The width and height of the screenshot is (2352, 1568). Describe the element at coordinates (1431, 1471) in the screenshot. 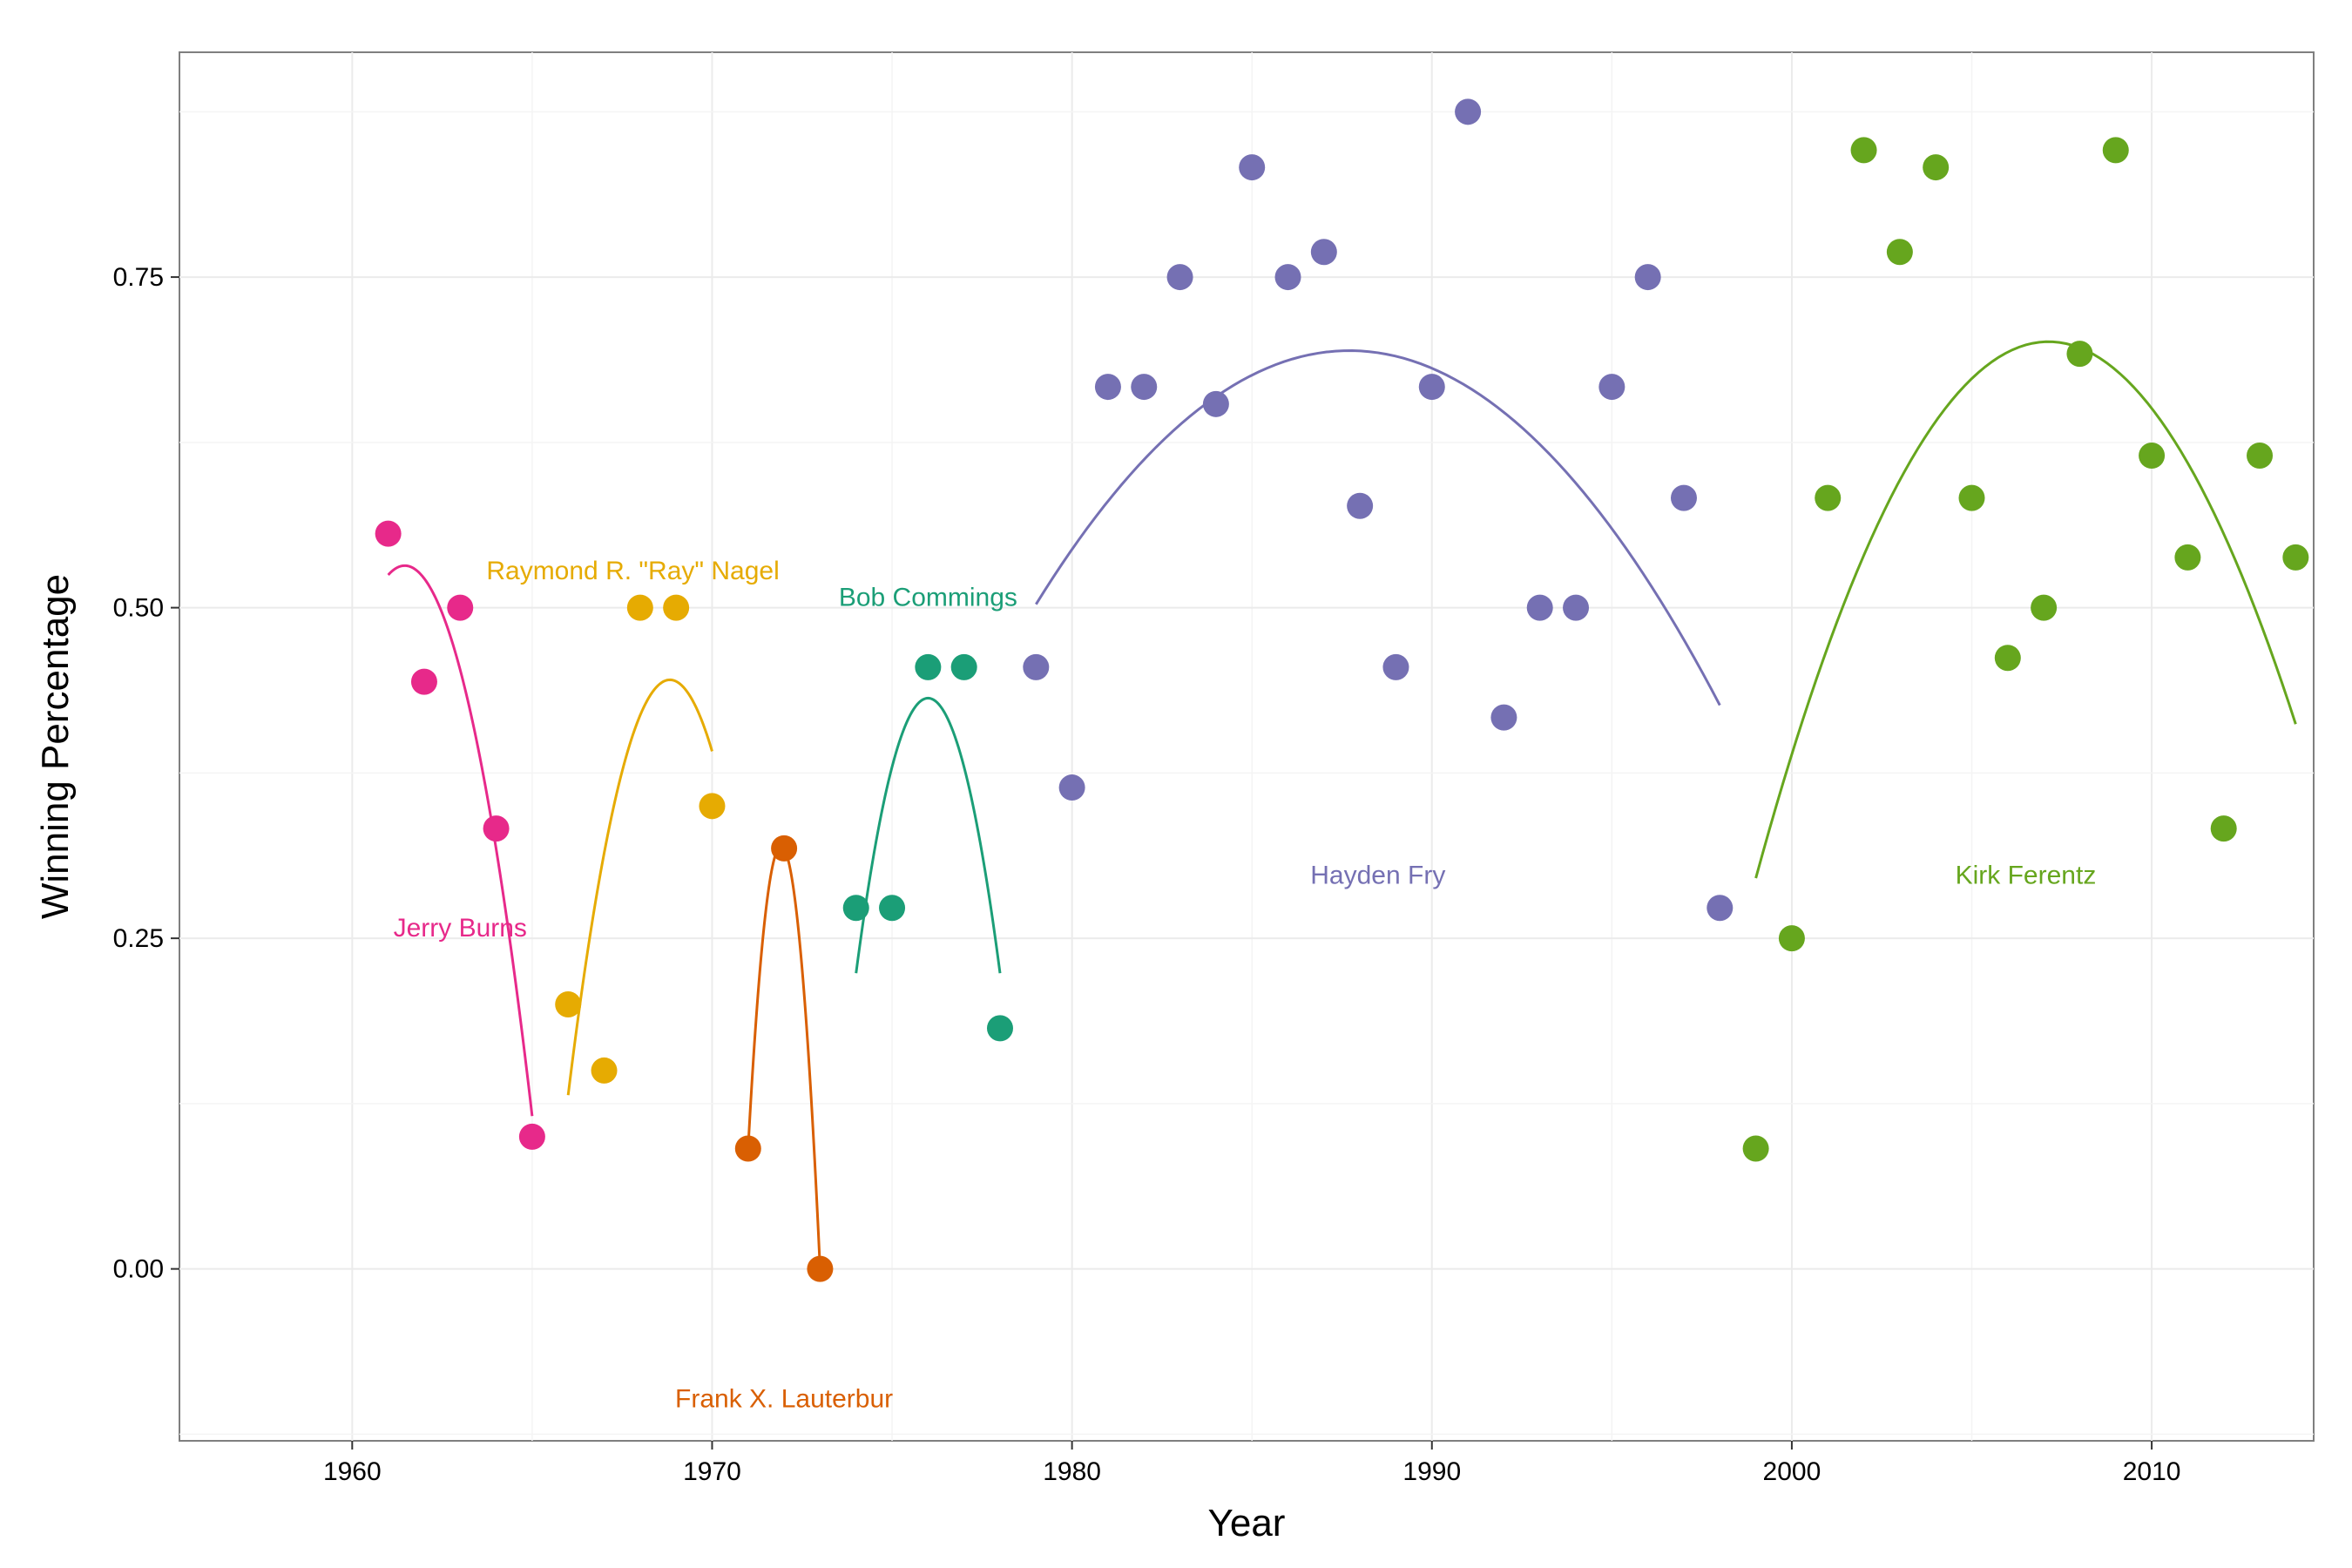

I see `x-tick-label: 1990` at that location.